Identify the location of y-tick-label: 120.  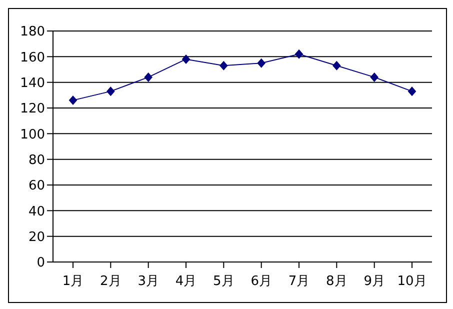
(32, 109).